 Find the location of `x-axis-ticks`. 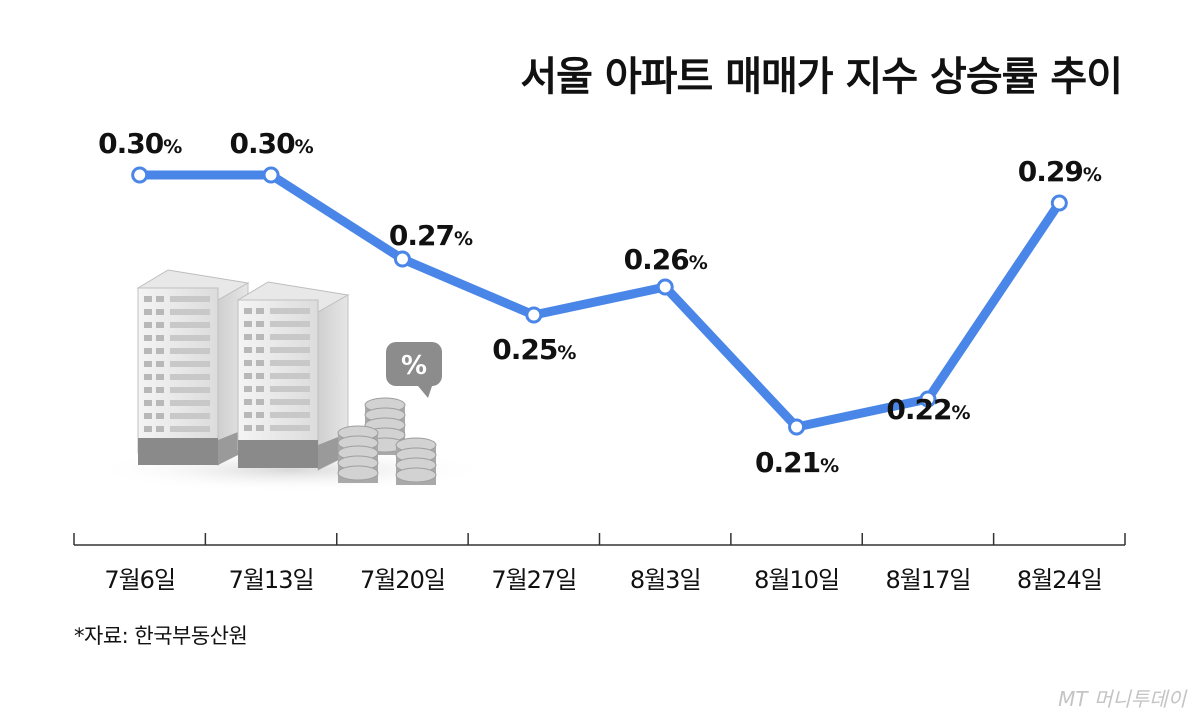

x-axis-ticks is located at coordinates (599, 539).